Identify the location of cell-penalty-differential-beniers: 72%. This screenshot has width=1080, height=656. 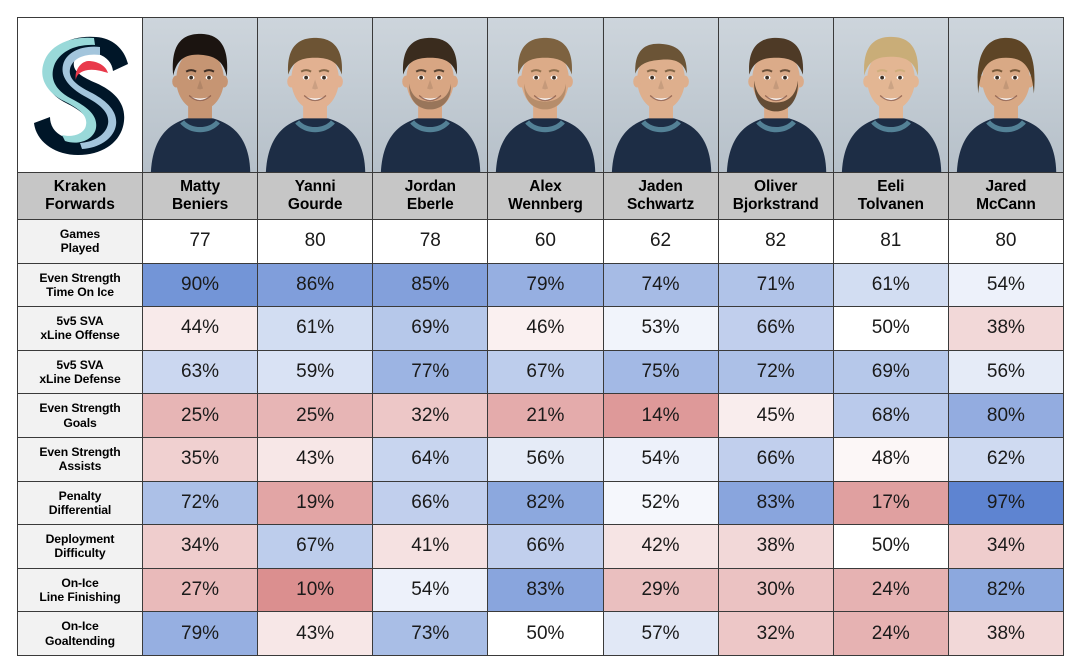
(200, 503).